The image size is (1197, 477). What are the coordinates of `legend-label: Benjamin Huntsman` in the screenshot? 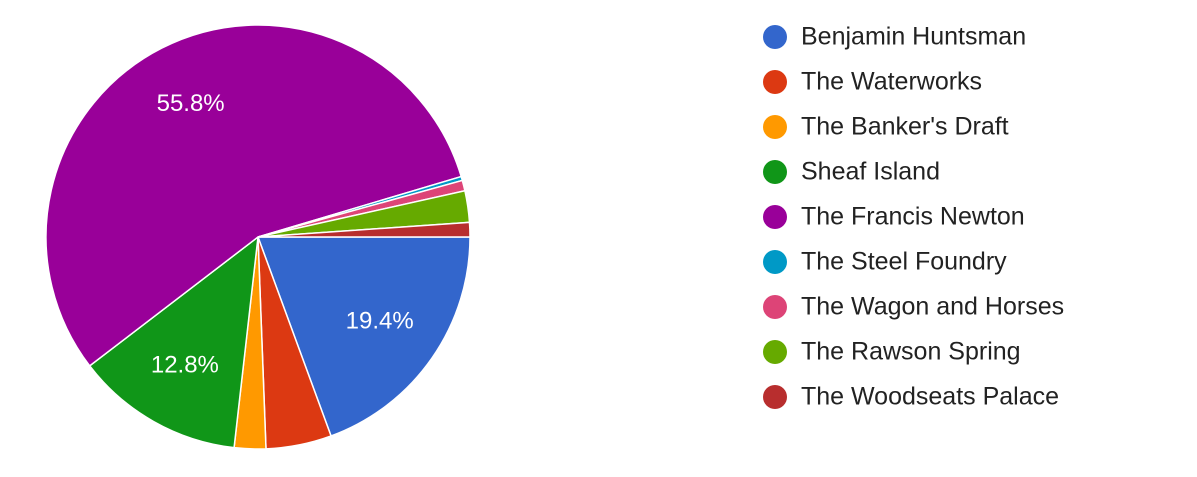 It's located at (913, 37).